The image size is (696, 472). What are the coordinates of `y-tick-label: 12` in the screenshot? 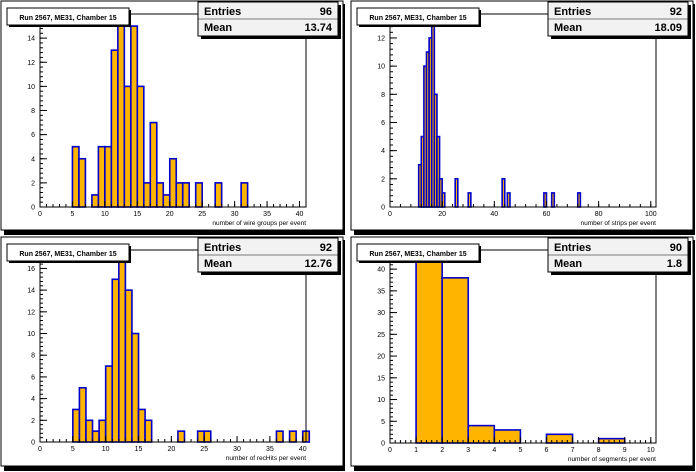 It's located at (31, 312).